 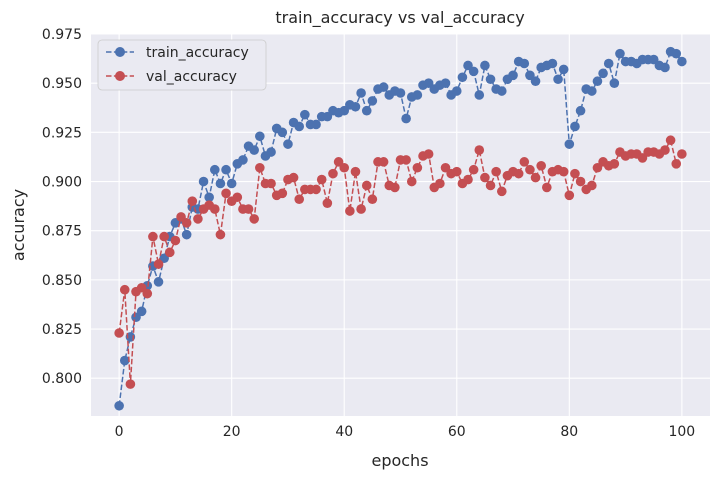 What do you see at coordinates (62, 330) in the screenshot?
I see `y-tick-label: 0.825` at bounding box center [62, 330].